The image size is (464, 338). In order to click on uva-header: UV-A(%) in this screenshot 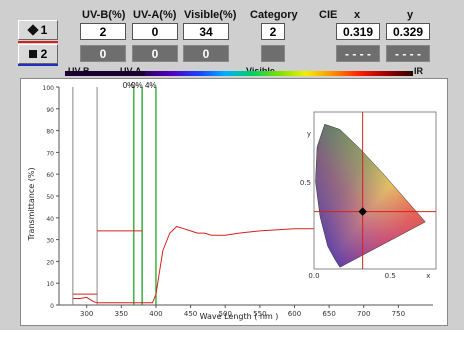, I will do `click(155, 15)`.